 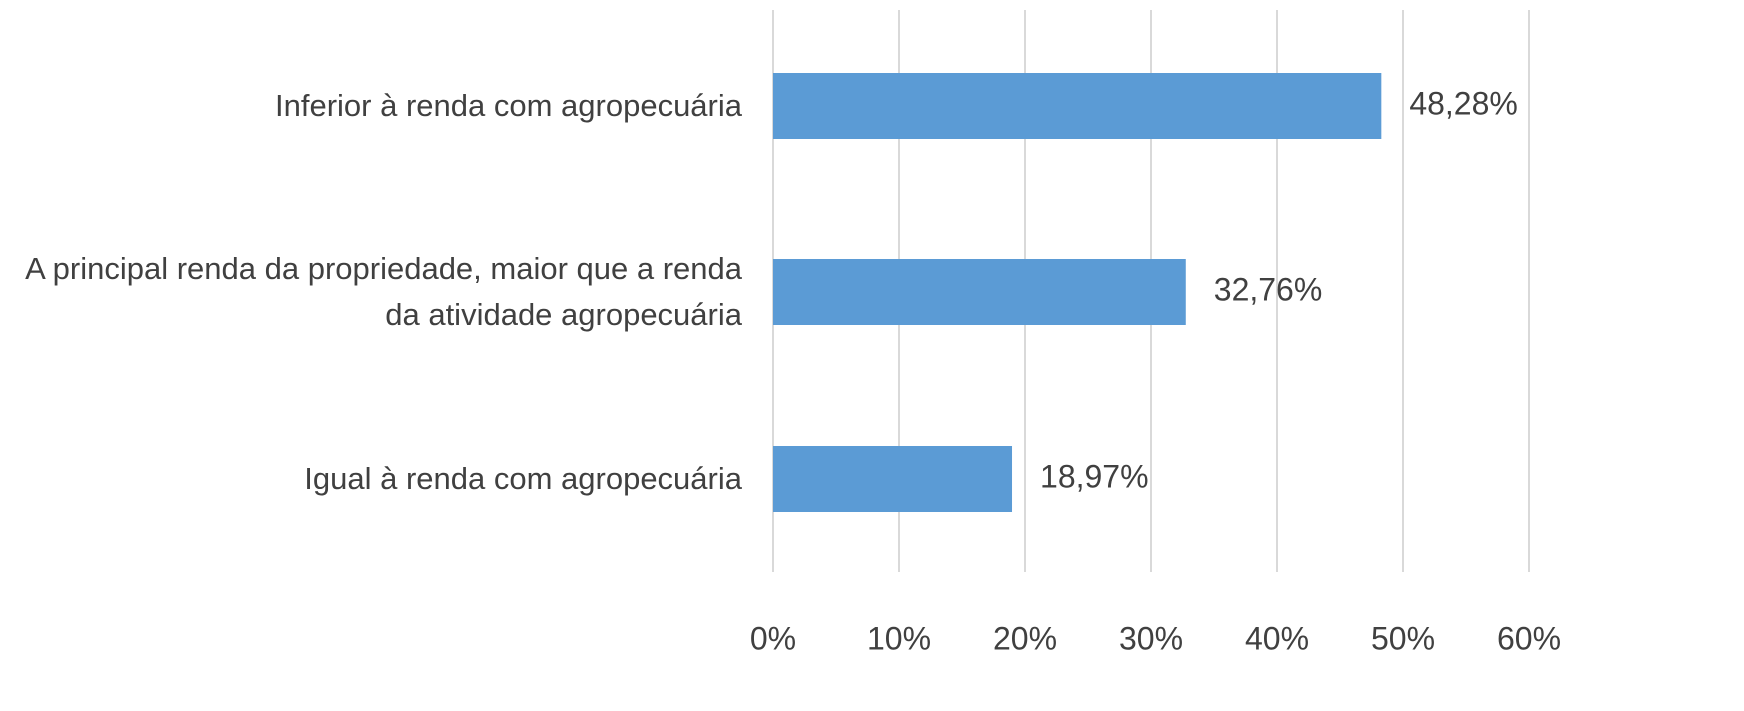 What do you see at coordinates (1403, 638) in the screenshot?
I see `x-tick-label: 50%` at bounding box center [1403, 638].